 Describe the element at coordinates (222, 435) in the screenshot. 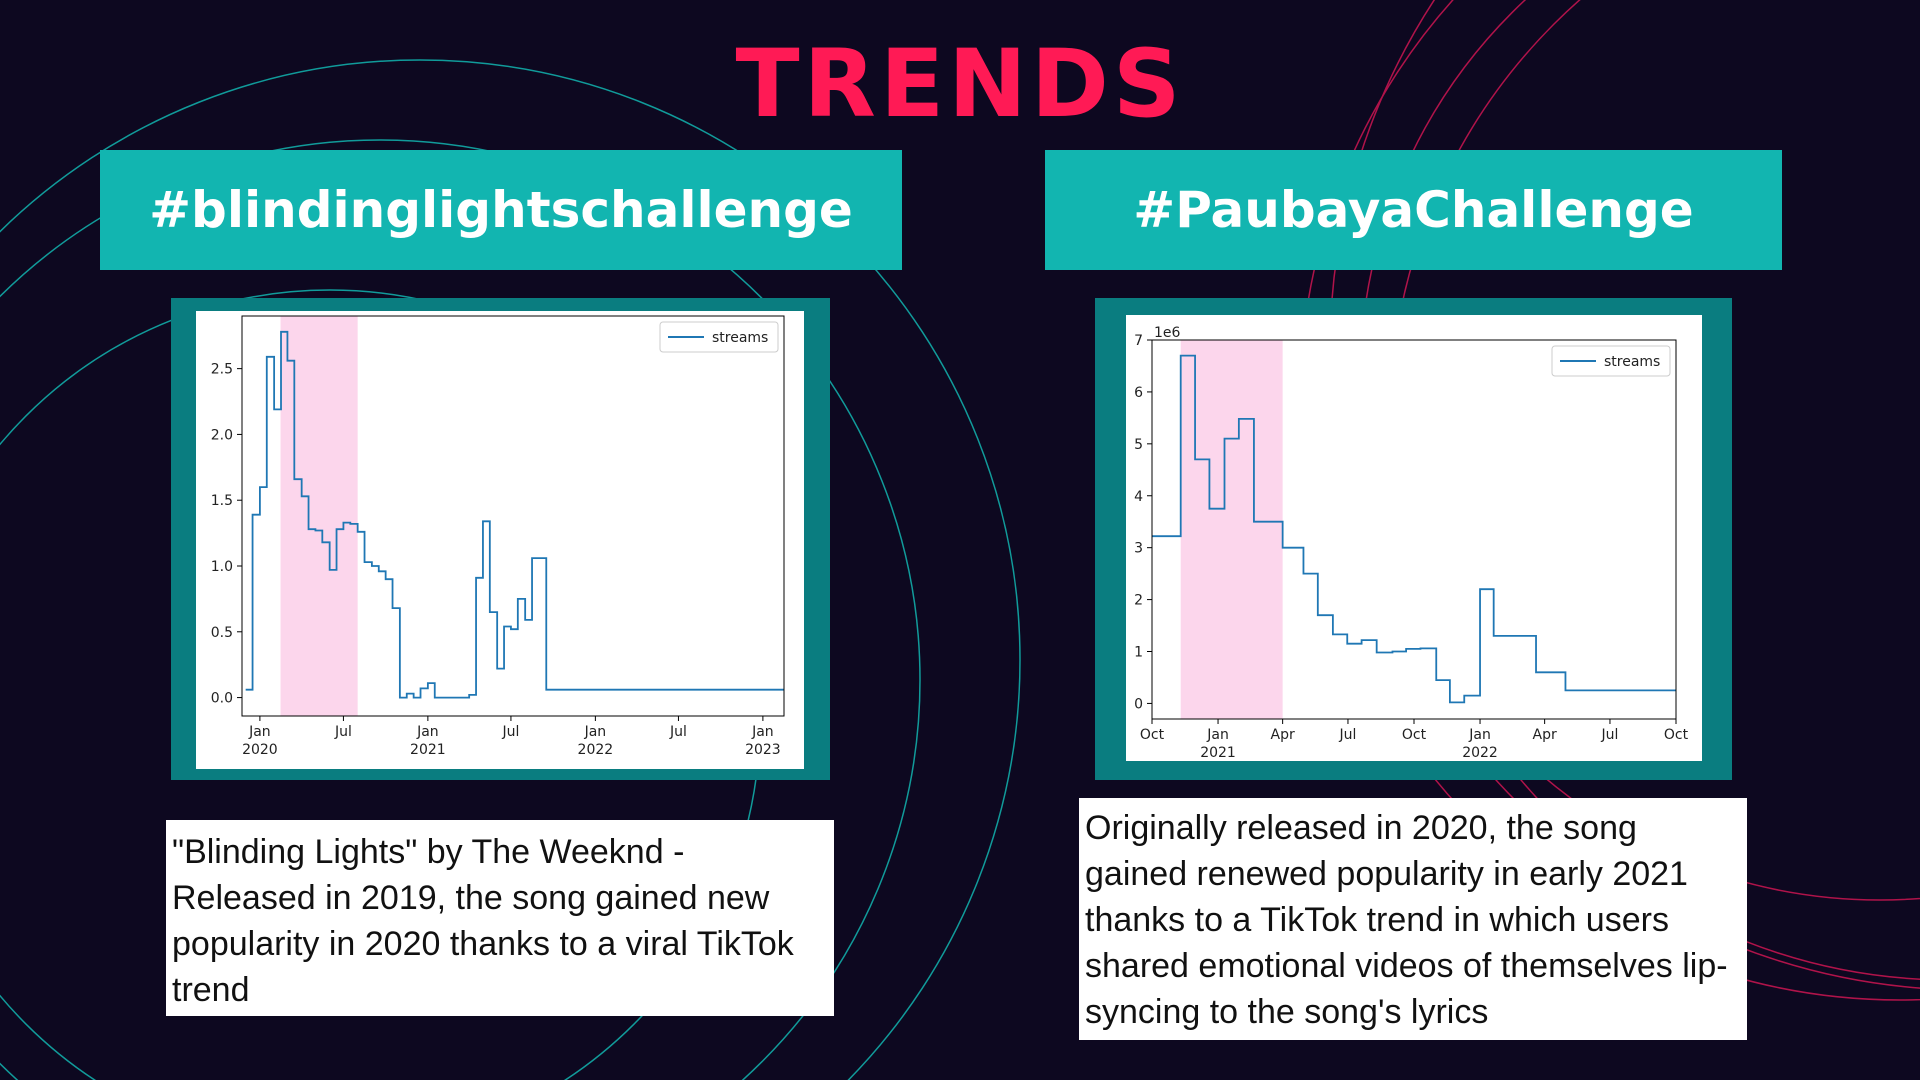

I see `y-tick-label: 2.0` at that location.